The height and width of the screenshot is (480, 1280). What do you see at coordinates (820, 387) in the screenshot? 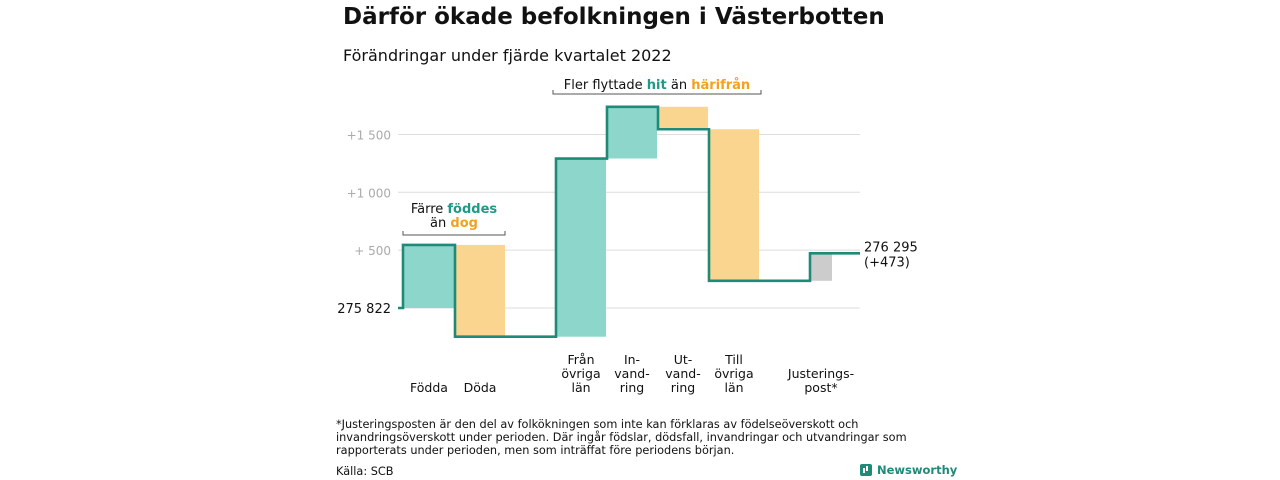
I see `category-label: post*` at bounding box center [820, 387].